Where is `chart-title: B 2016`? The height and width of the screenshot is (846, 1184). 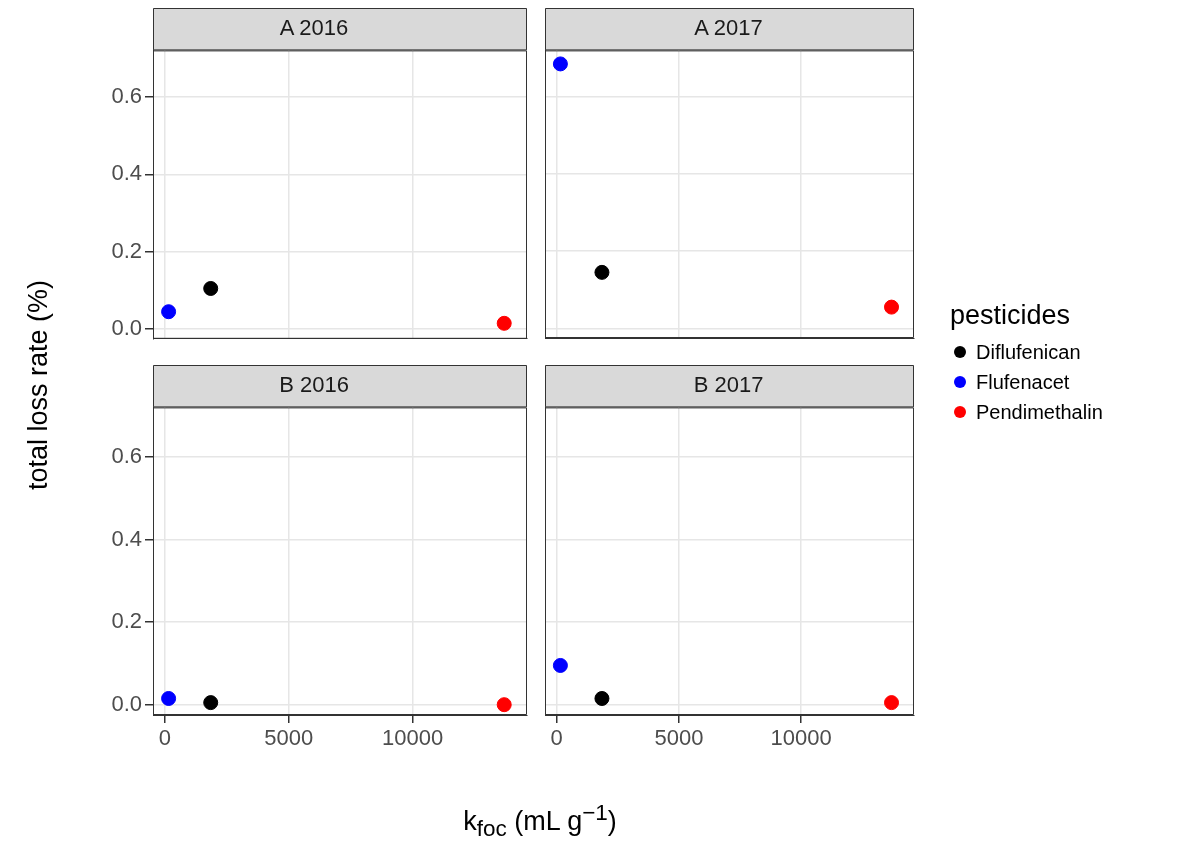
chart-title: B 2016 is located at coordinates (314, 385).